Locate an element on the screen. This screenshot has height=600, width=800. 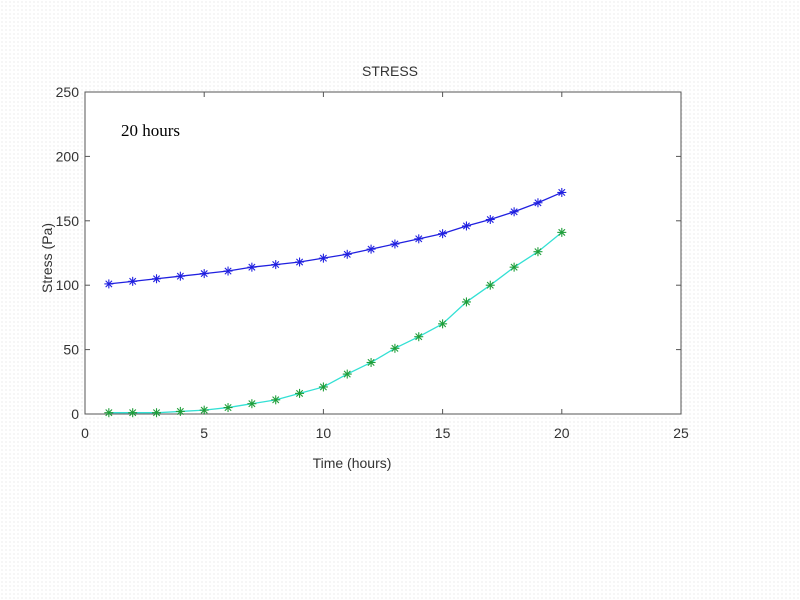
y-tick-label: 150 is located at coordinates (68, 221).